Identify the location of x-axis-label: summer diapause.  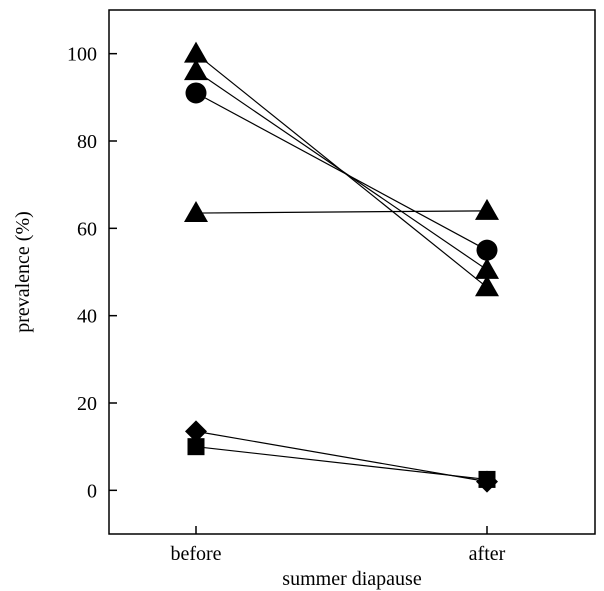
(352, 579).